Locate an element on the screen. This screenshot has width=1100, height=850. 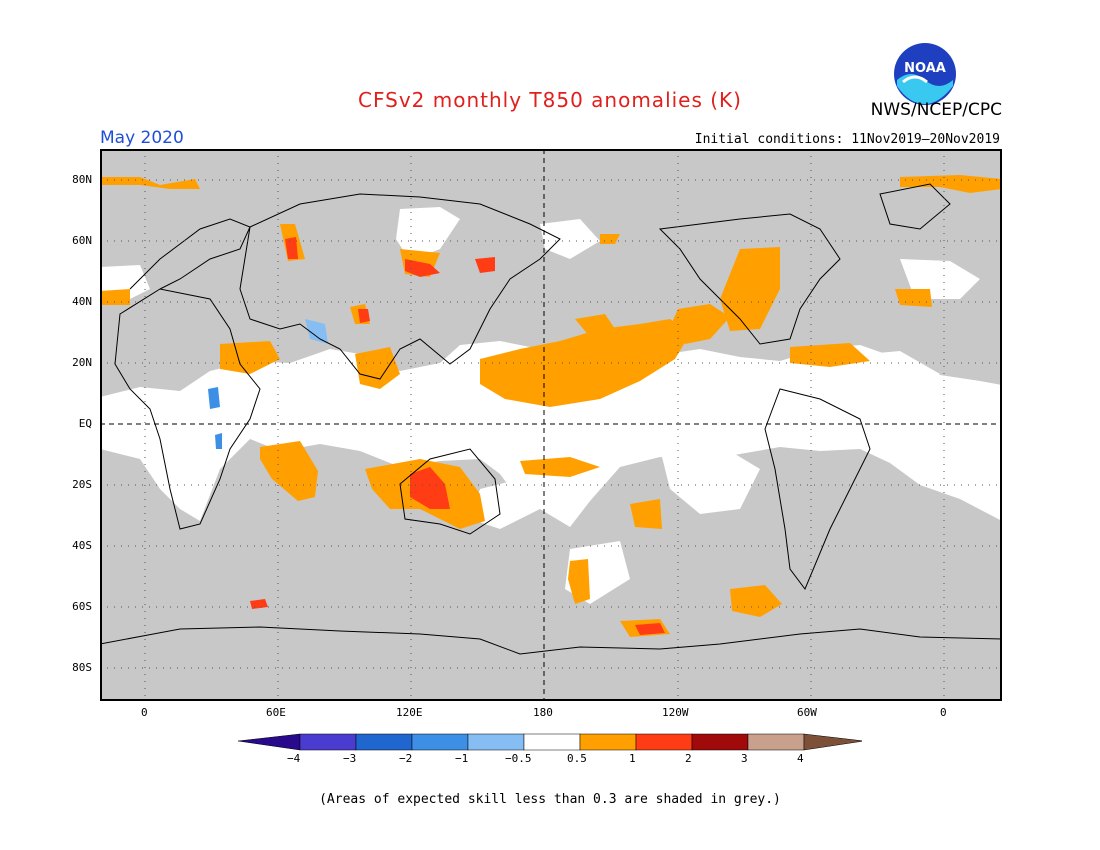
initial-conditions: Initial conditions: 11Nov2019—20Nov2019 is located at coordinates (847, 139).